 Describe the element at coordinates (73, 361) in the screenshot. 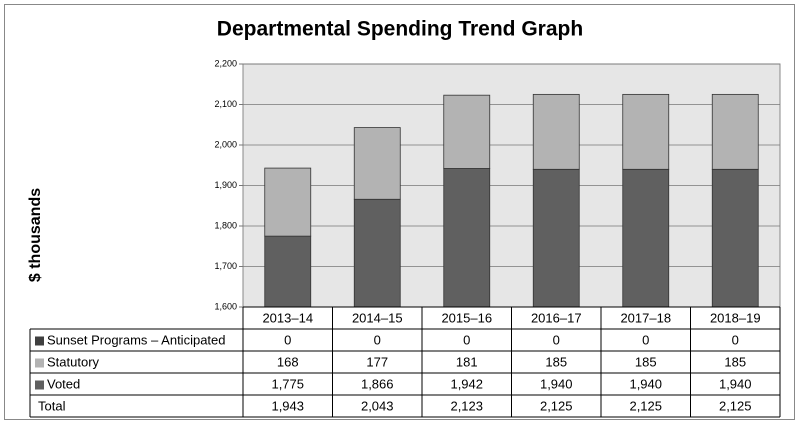

I see `legend-label: Statutory` at that location.